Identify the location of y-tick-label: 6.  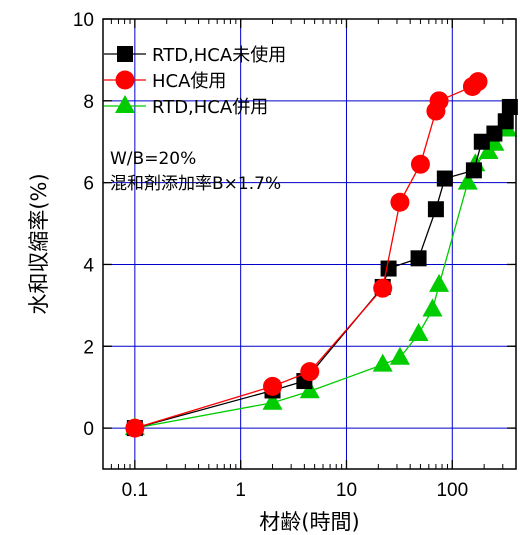
(88, 184).